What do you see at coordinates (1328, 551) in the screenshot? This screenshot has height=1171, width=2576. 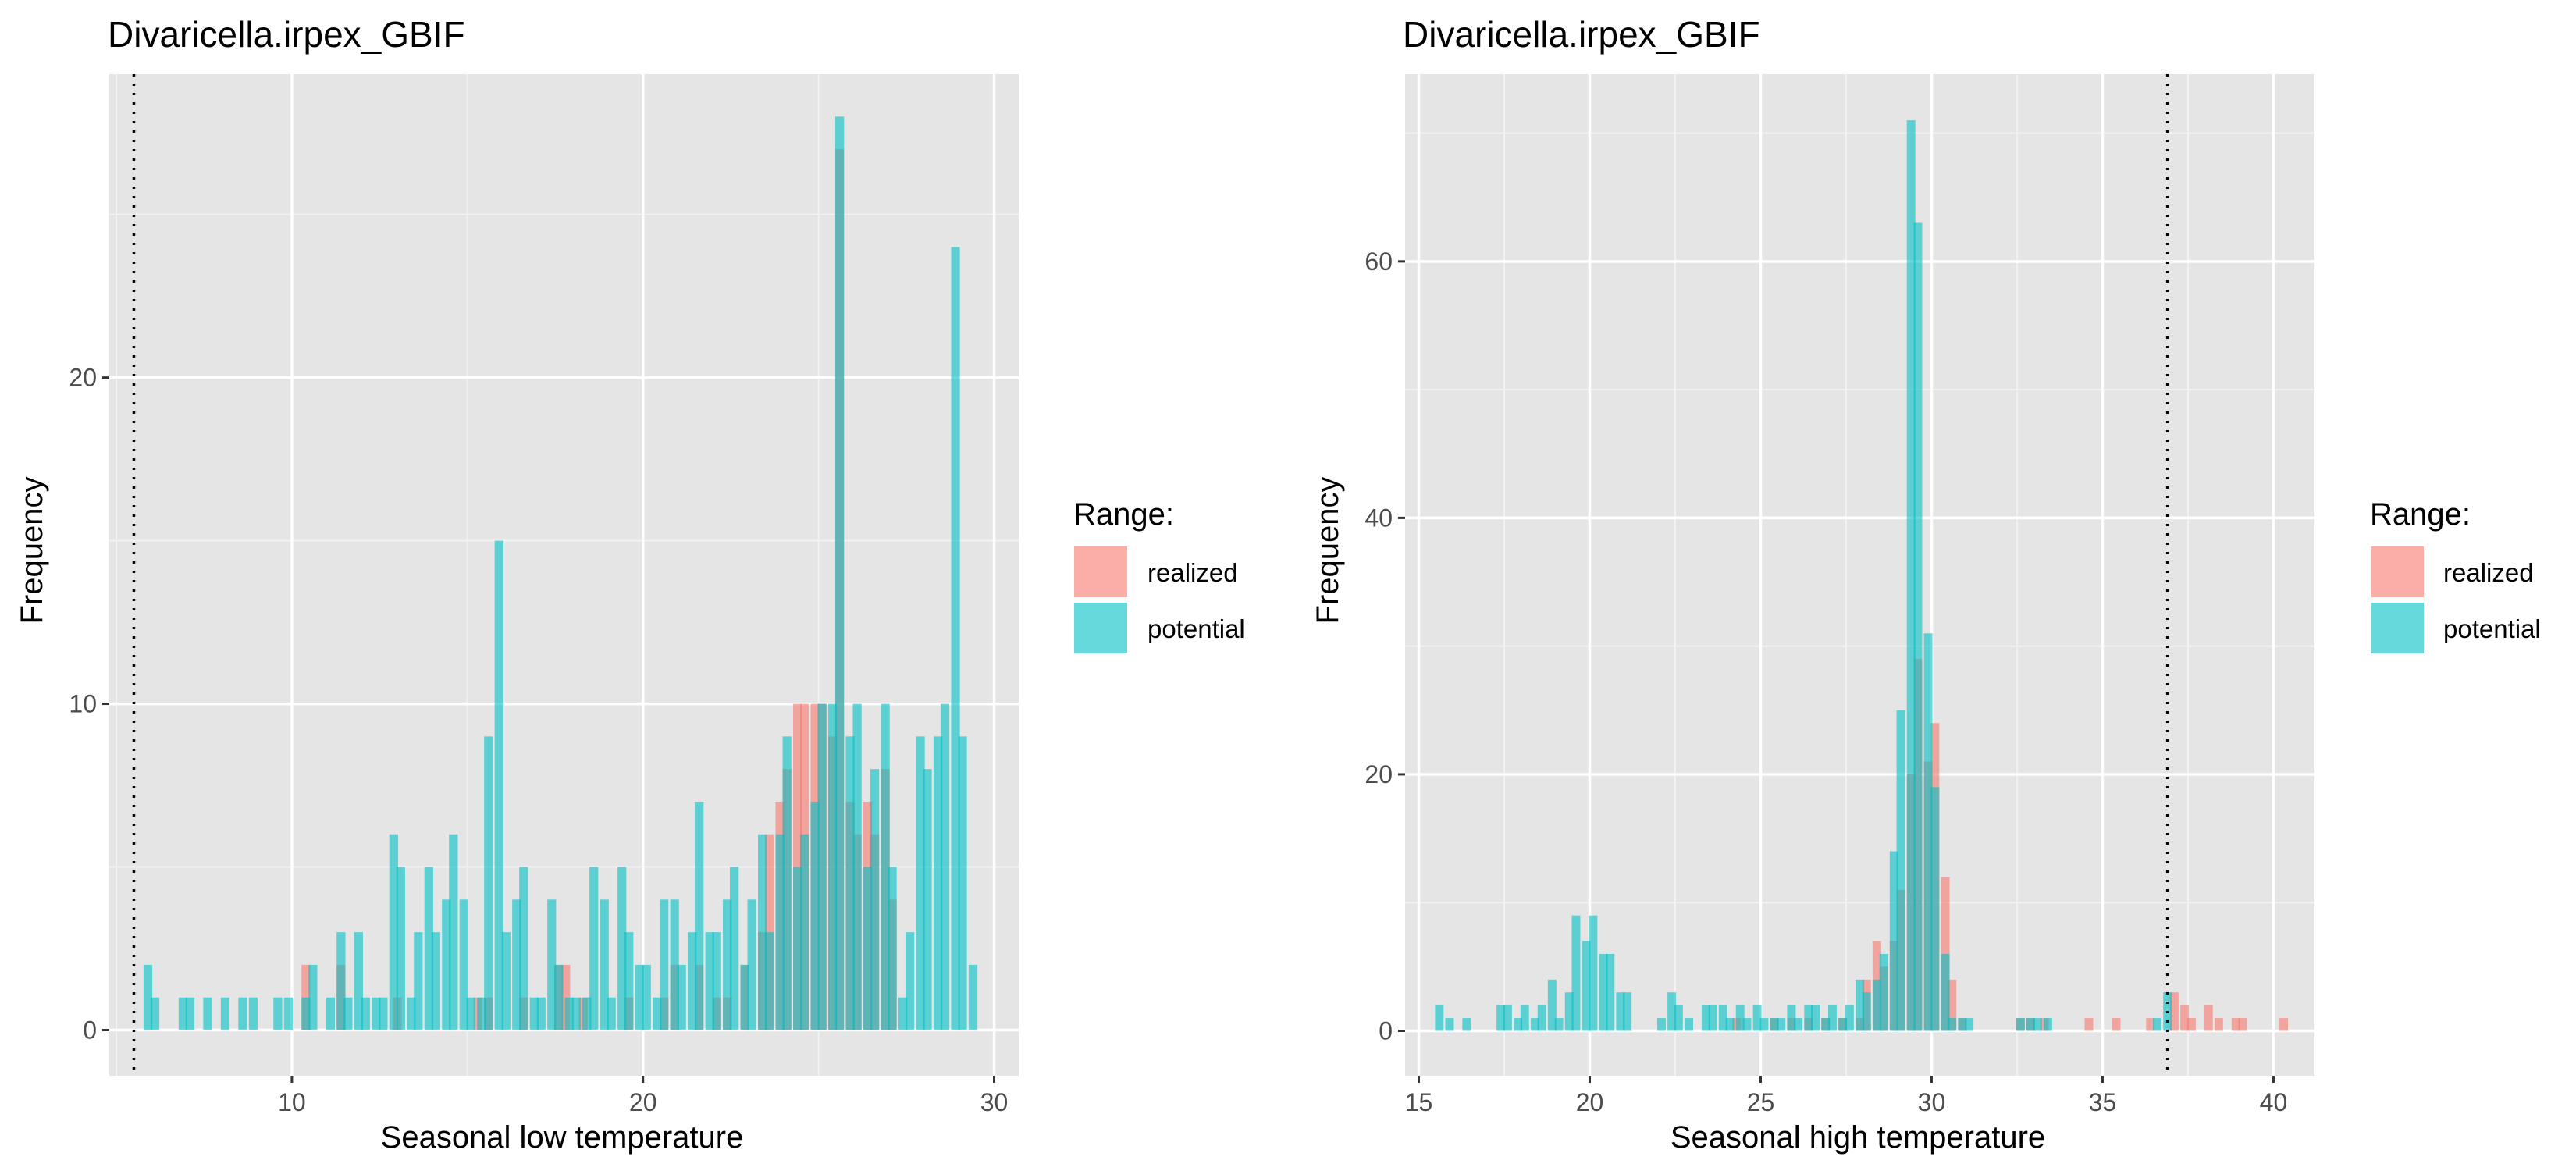 I see `y-axis-label: Frequency` at bounding box center [1328, 551].